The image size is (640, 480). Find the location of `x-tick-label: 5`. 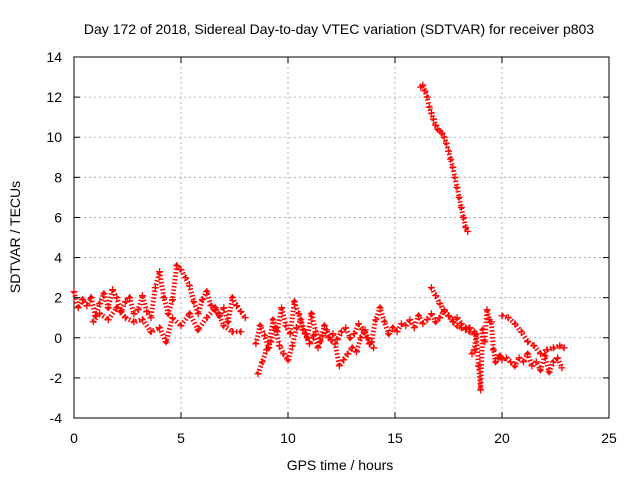

x-tick-label: 5 is located at coordinates (181, 438).